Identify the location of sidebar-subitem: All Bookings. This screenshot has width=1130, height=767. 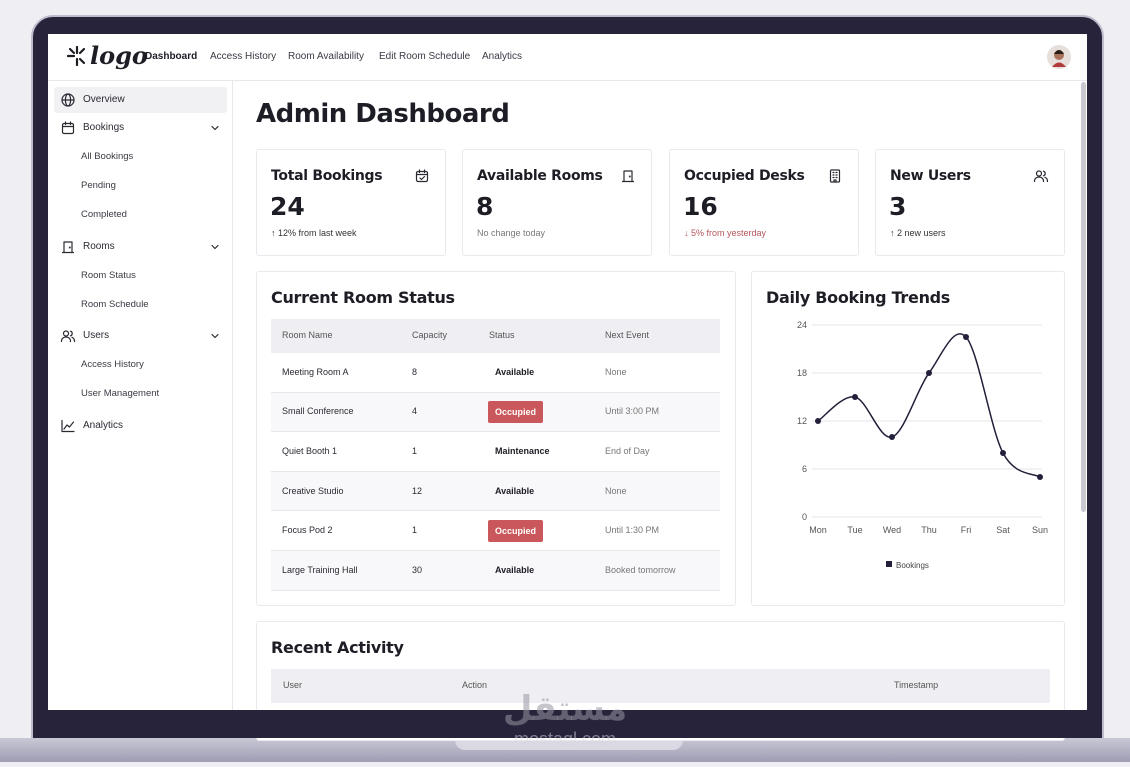
(107, 156).